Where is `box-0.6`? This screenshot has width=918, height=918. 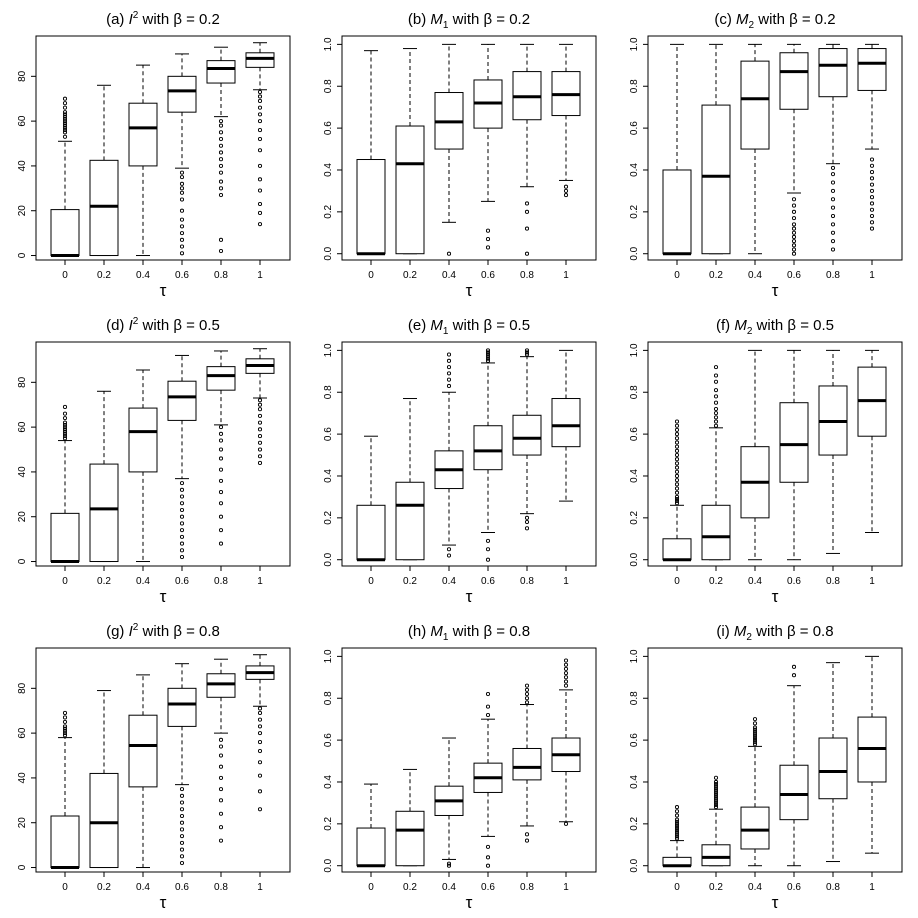 box-0.6 is located at coordinates (794, 455).